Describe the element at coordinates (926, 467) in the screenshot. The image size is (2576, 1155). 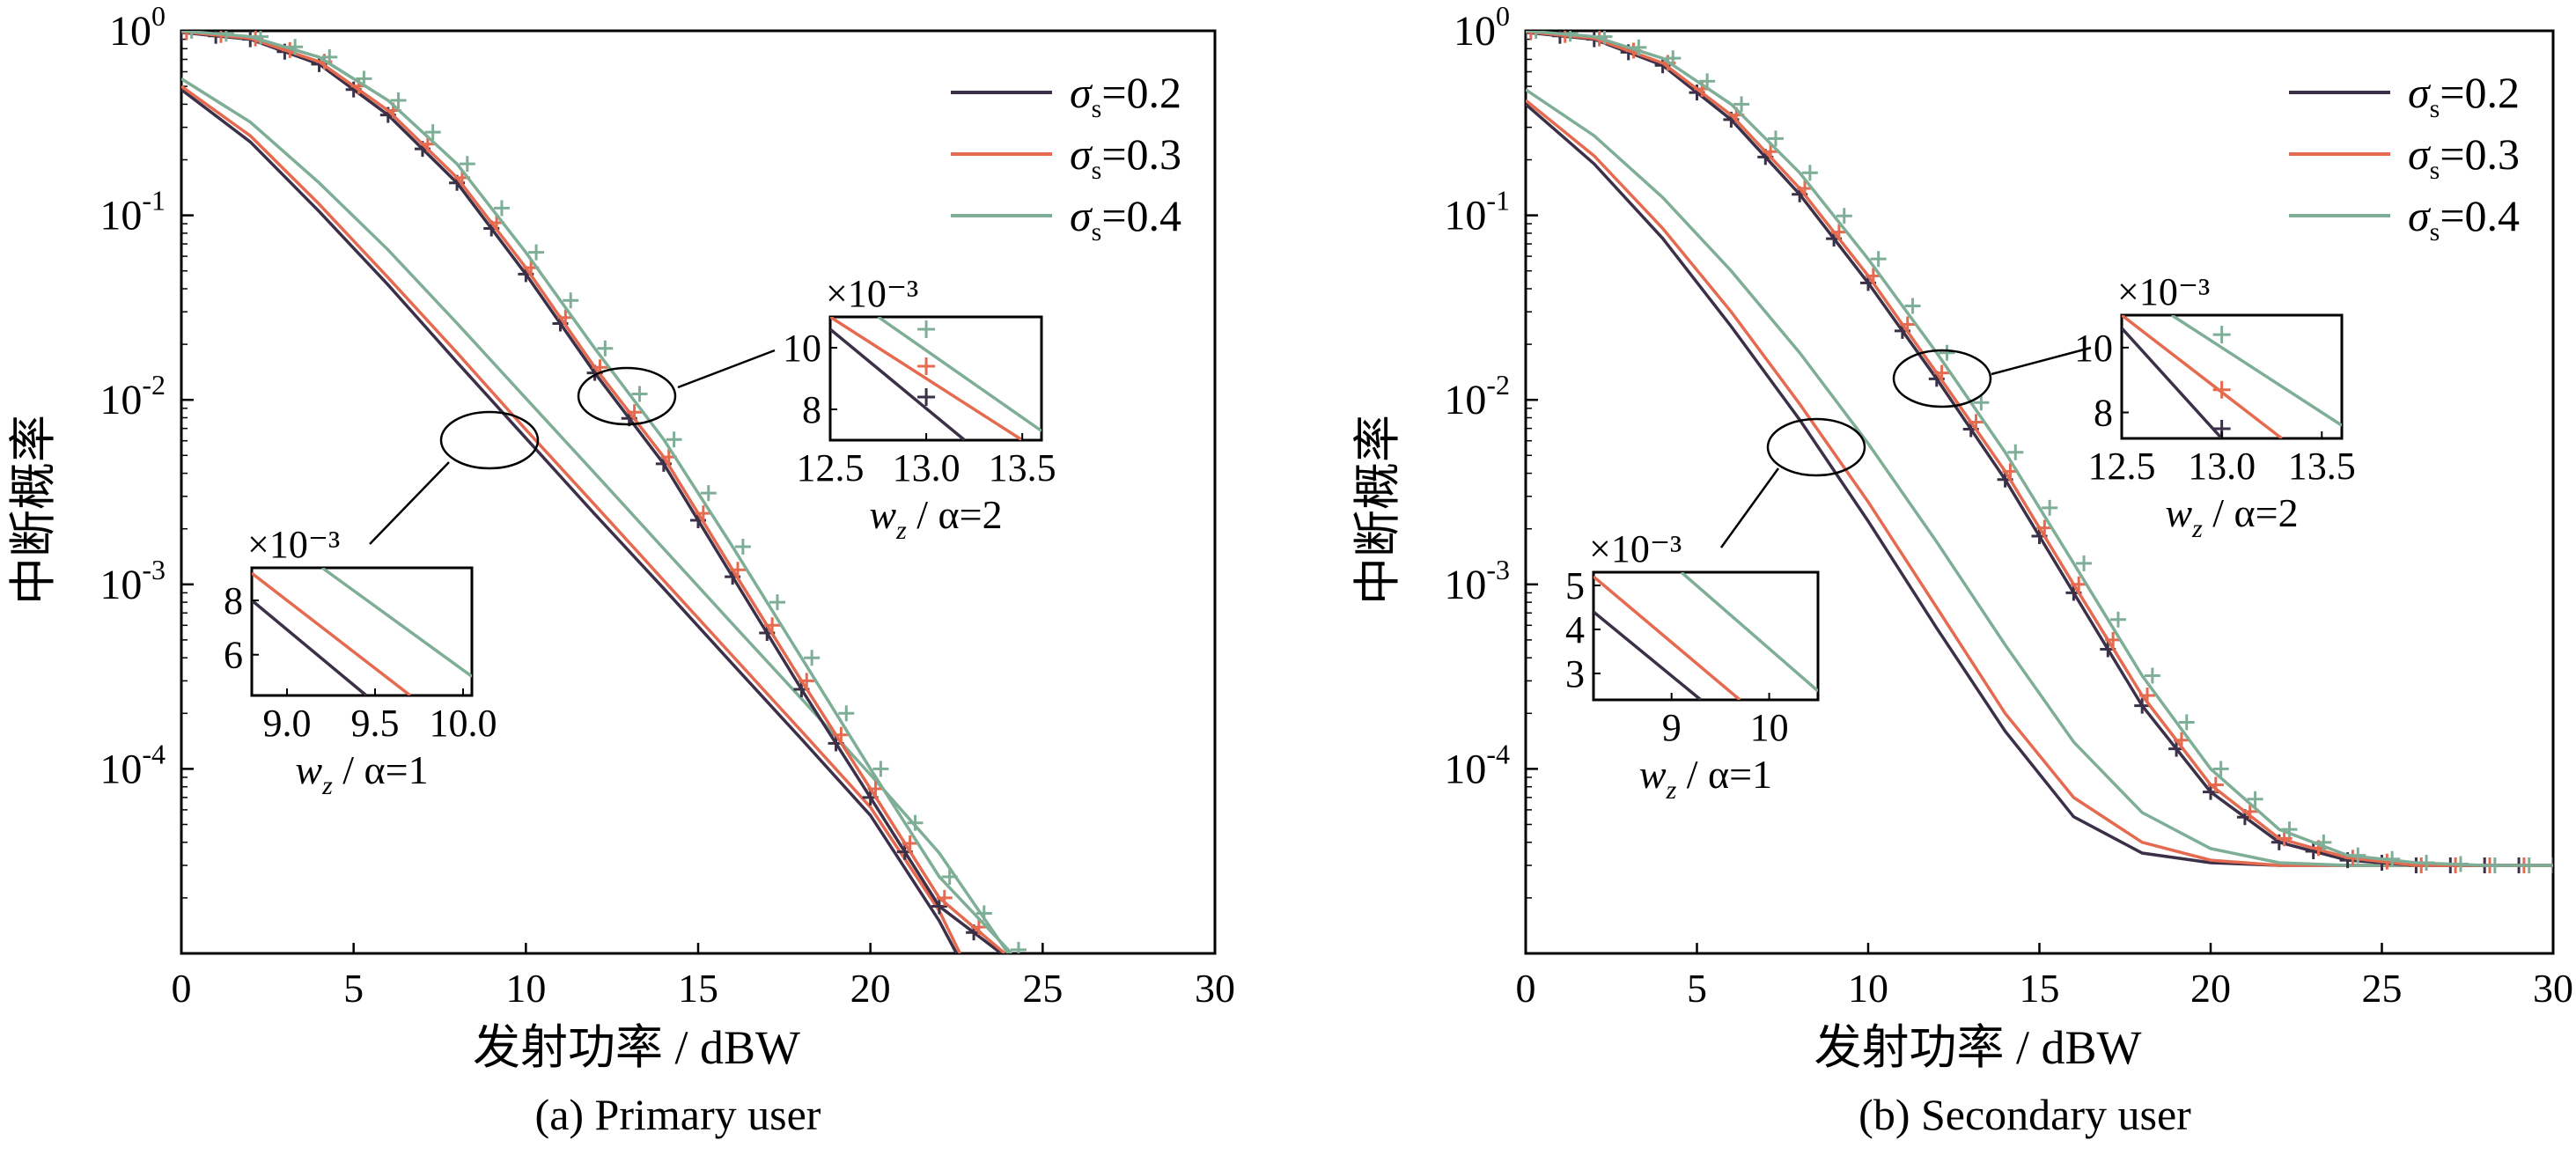
I see `inset-x-tick-label: 13.0` at that location.